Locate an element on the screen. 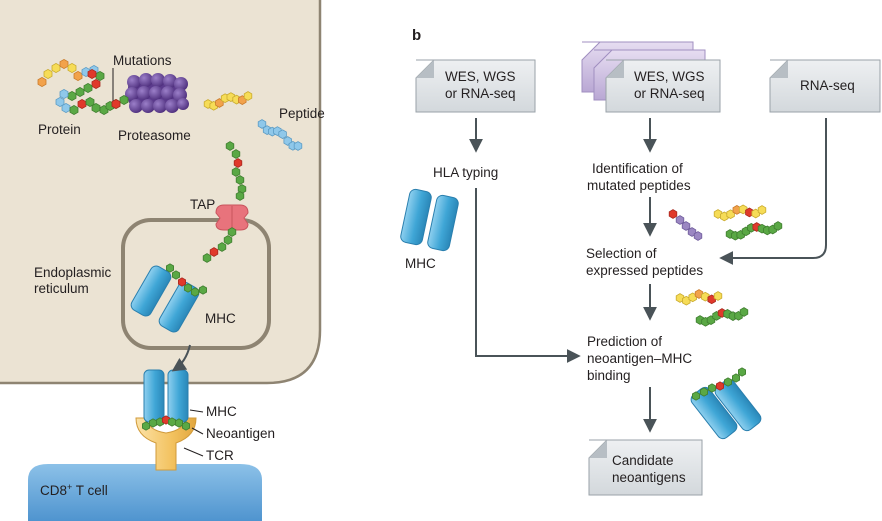 This screenshot has width=882, height=521. step2-line2: expressed peptides is located at coordinates (644, 270).